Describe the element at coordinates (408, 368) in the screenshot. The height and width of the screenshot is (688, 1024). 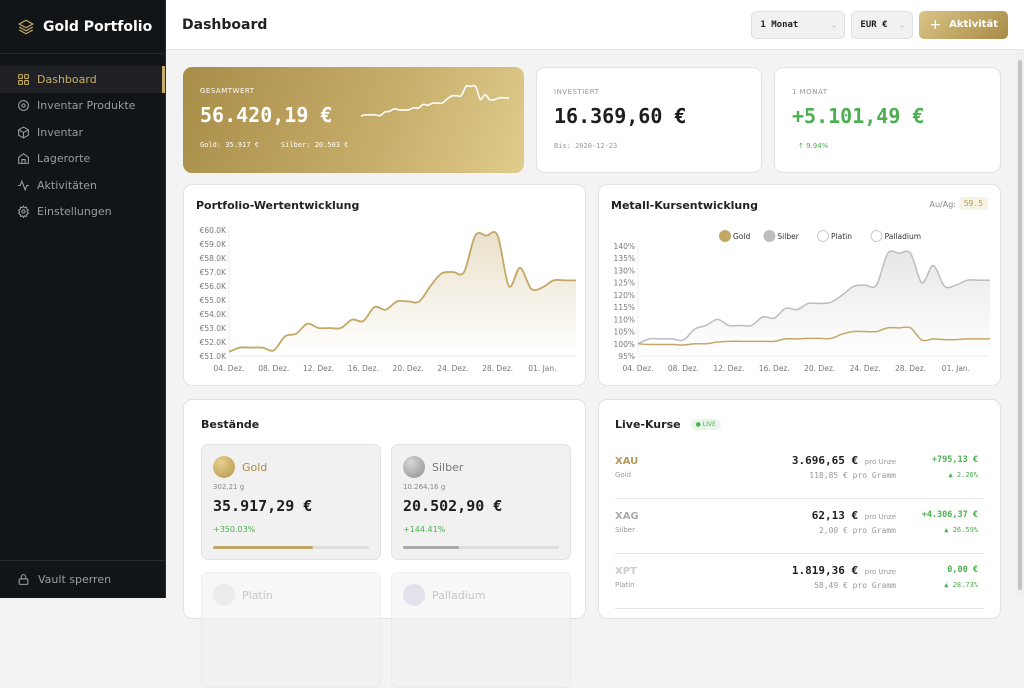
I see `x-tick-label: 20. Dez.` at that location.